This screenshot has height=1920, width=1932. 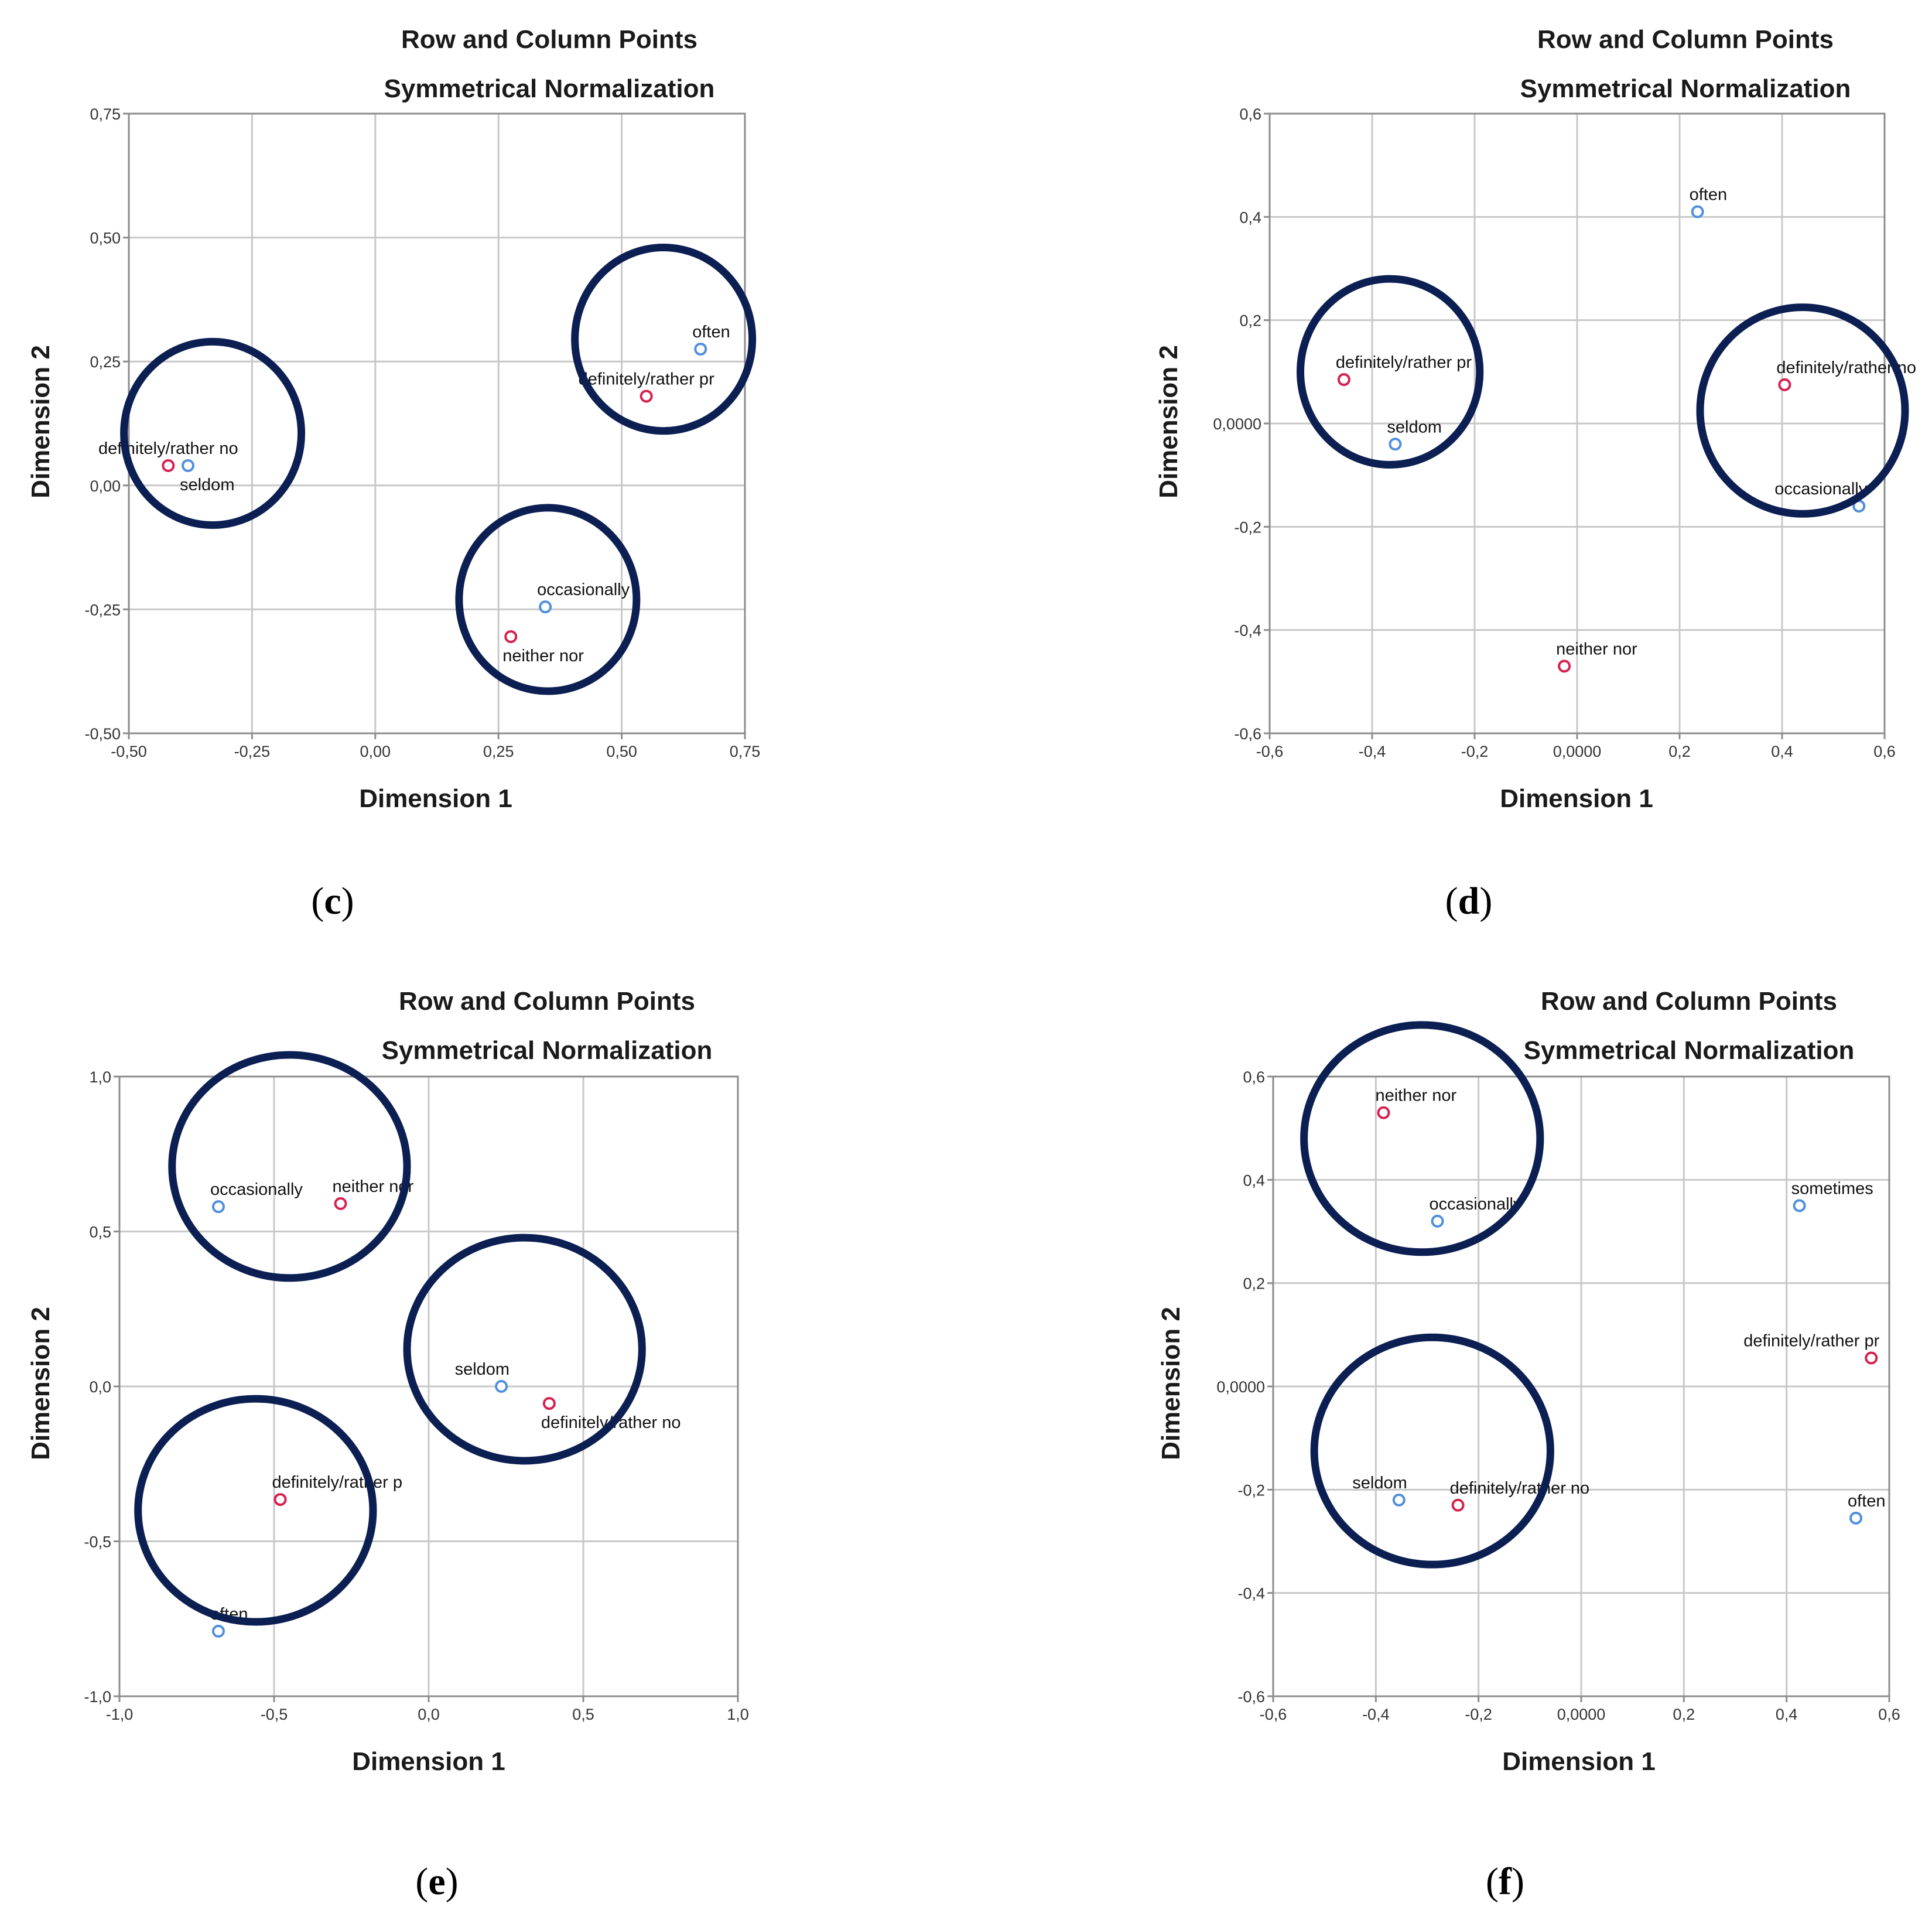 I want to click on chart-d-ytick-label: -0,4, so click(x=1247, y=631).